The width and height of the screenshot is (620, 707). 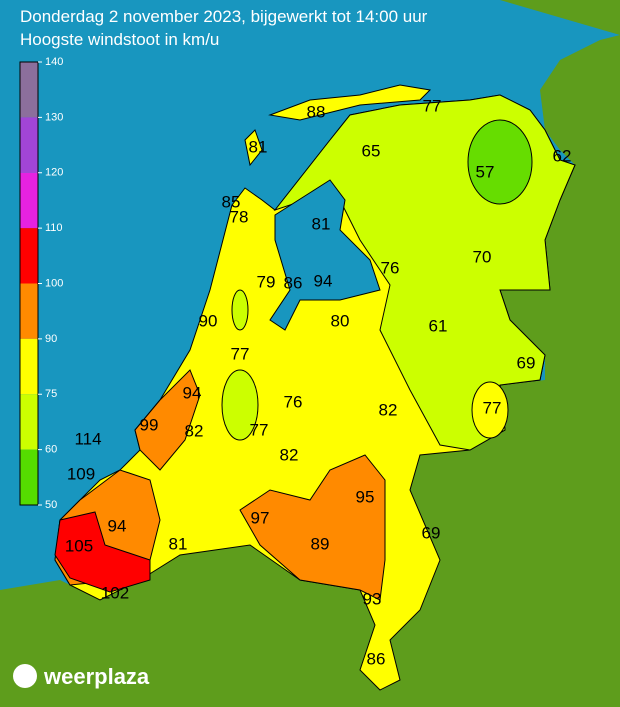 I want to click on station-value: 79, so click(x=266, y=281).